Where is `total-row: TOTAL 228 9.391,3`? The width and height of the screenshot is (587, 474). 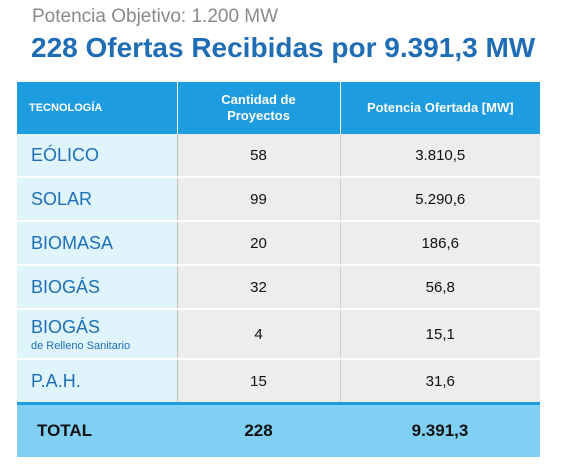 total-row: TOTAL 228 9.391,3 is located at coordinates (278, 429).